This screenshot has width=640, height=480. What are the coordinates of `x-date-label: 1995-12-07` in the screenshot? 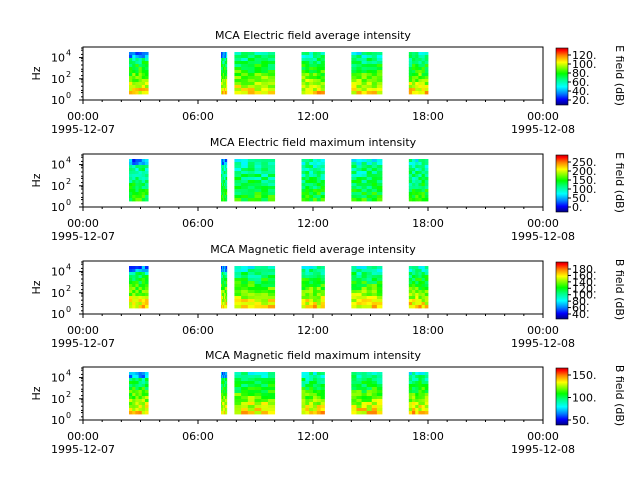 It's located at (83, 129).